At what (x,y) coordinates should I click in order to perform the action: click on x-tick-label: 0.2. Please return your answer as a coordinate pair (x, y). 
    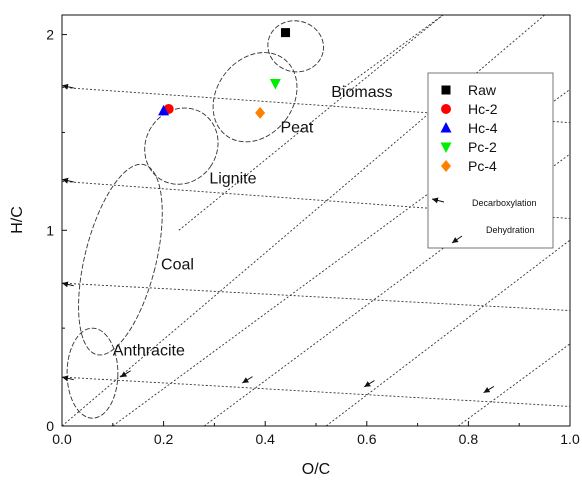
    Looking at the image, I should click on (164, 439).